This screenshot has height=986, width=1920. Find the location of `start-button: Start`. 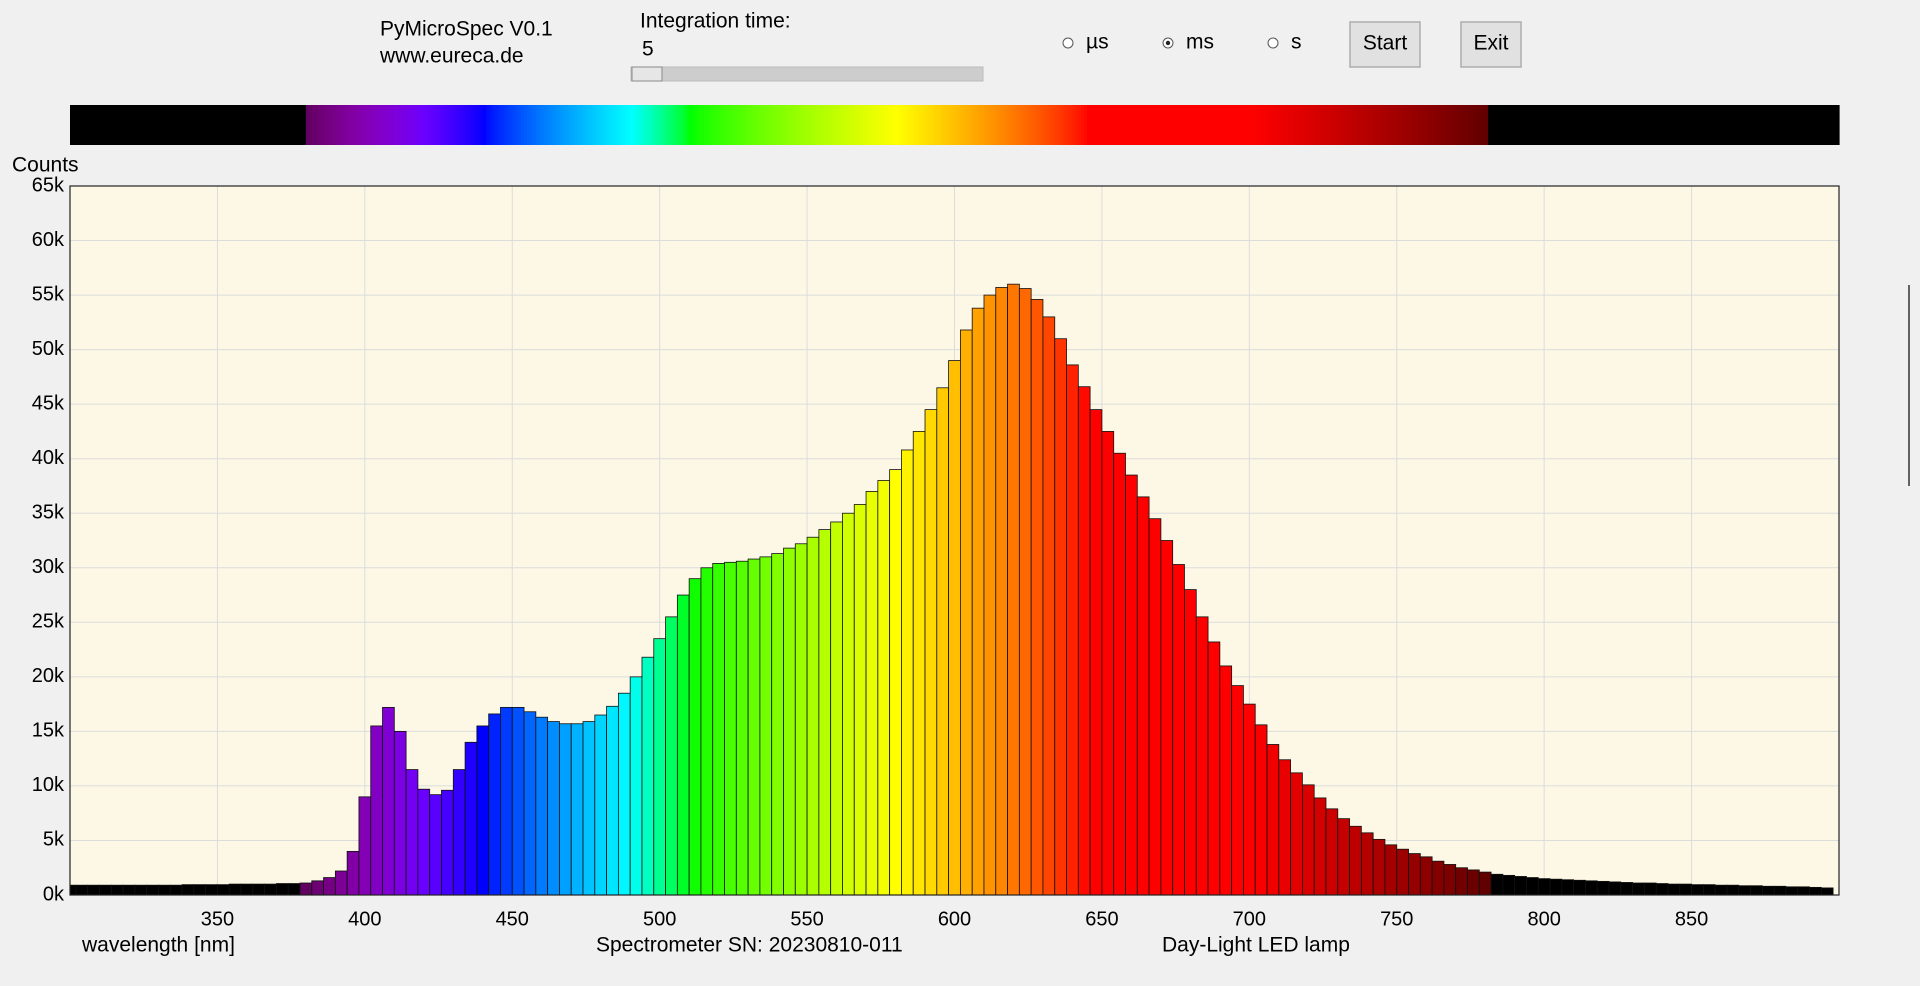

start-button: Start is located at coordinates (1385, 44).